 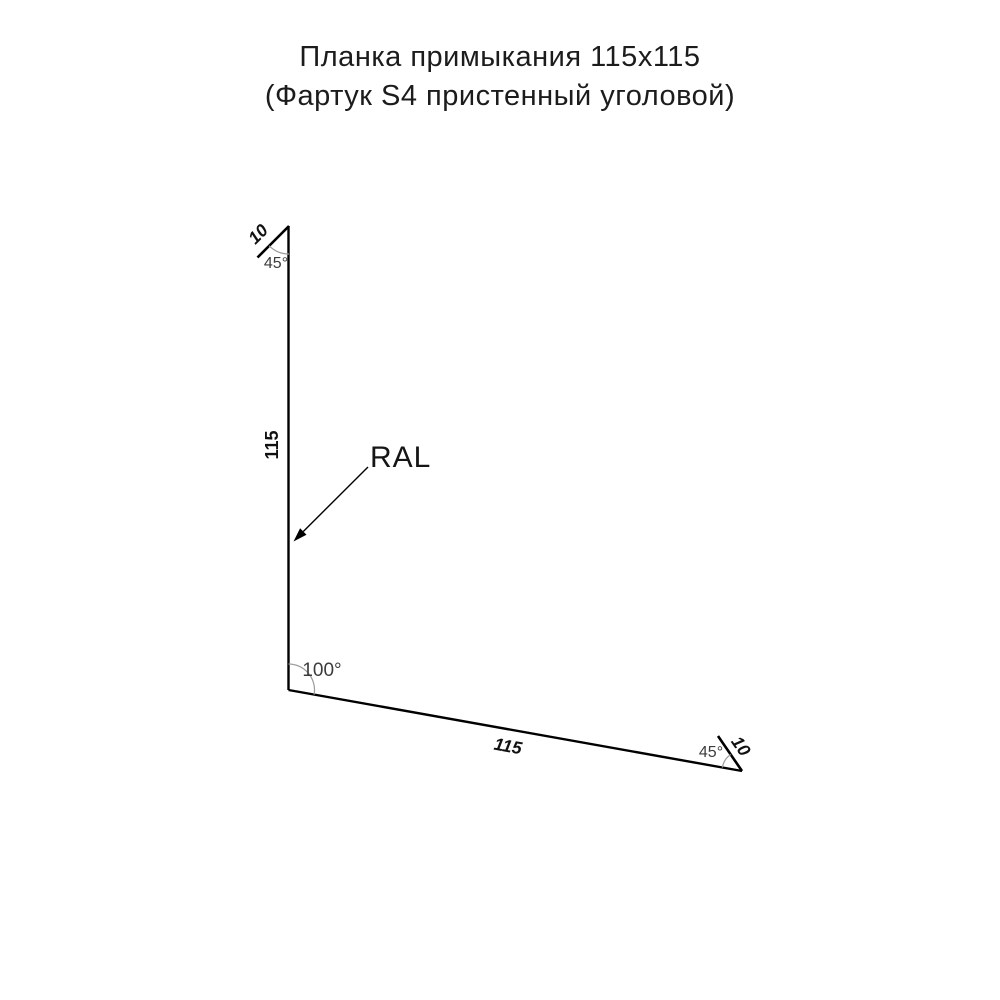 I want to click on ral-leader-line, so click(x=335, y=499).